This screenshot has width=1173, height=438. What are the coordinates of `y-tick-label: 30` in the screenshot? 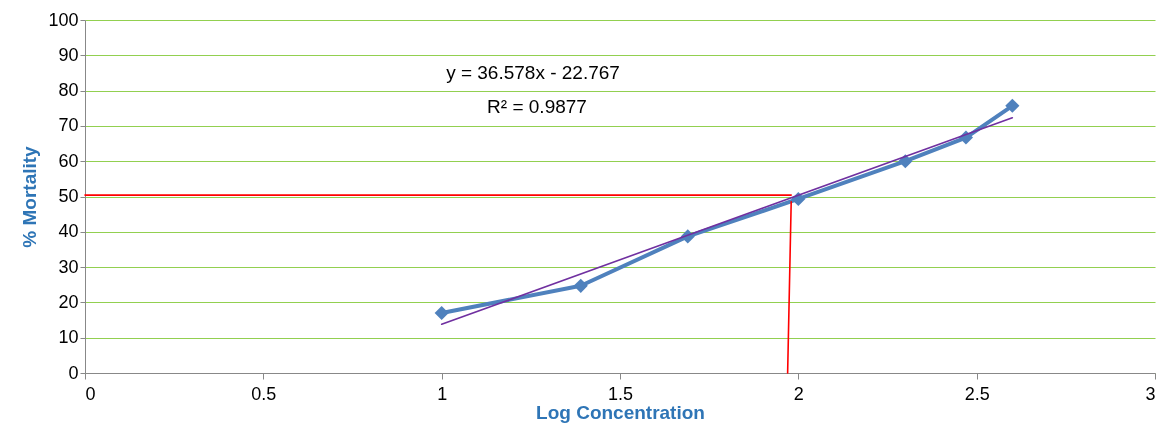 It's located at (68, 266).